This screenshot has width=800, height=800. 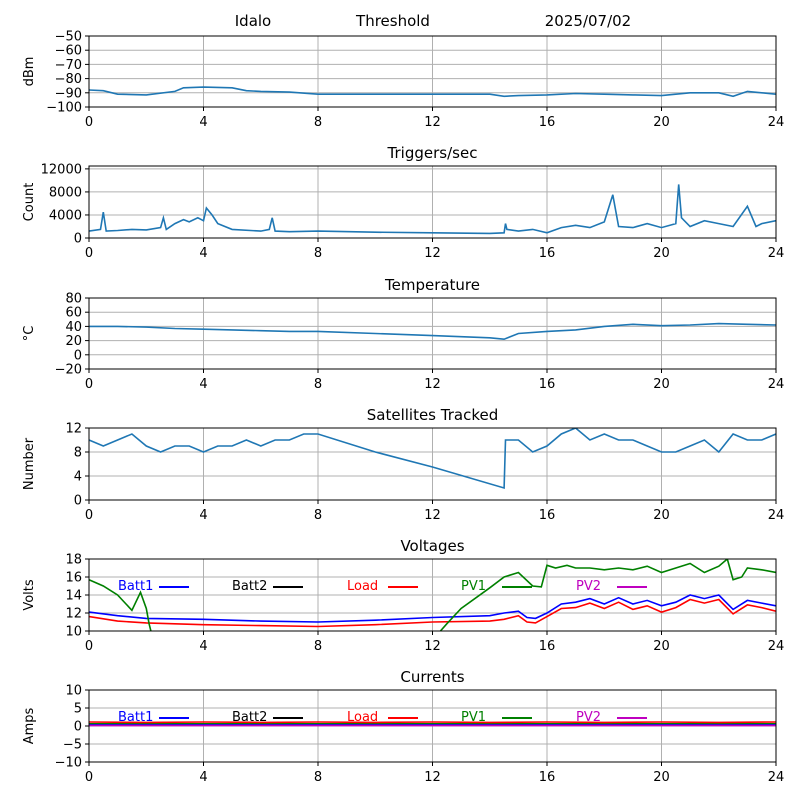 I want to click on y-axis-label: Number, so click(x=29, y=463).